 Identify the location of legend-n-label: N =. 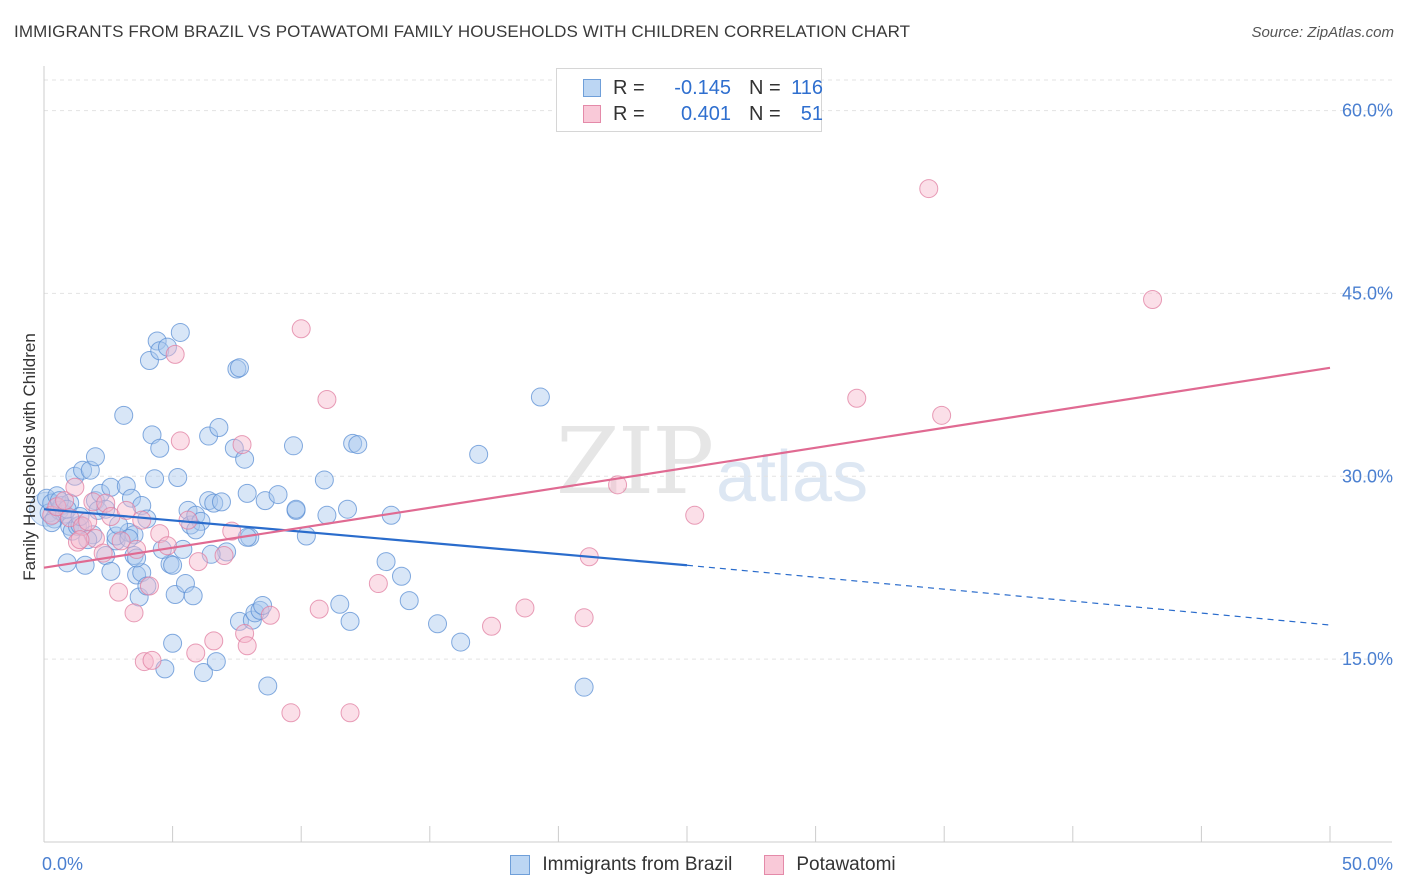
(765, 113).